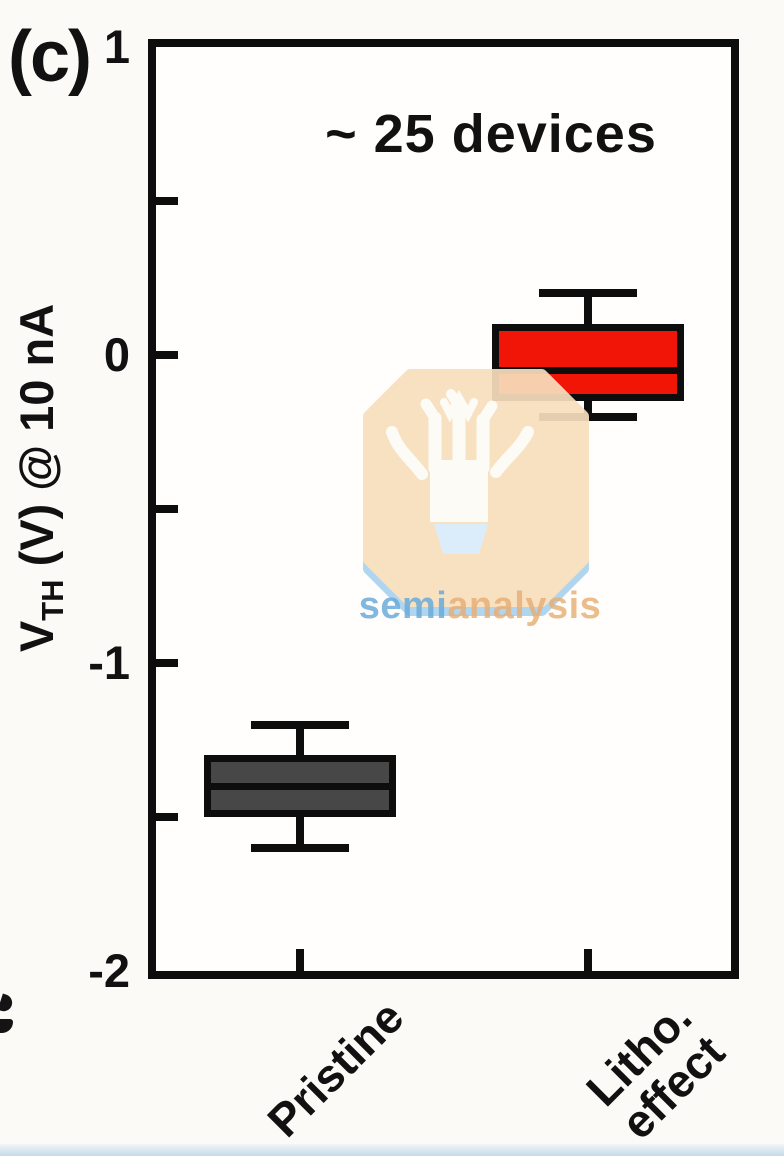 Image resolution: width=784 pixels, height=1156 pixels. Describe the element at coordinates (109, 662) in the screenshot. I see `y-tick-label: -1` at that location.